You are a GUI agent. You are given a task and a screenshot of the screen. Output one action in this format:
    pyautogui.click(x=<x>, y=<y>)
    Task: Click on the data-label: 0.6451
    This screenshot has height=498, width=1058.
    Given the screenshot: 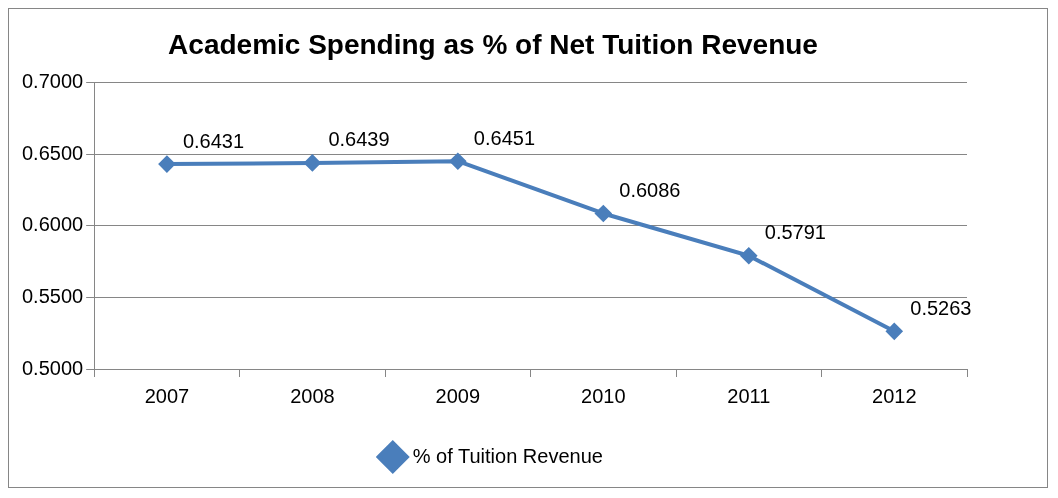 What is the action you would take?
    pyautogui.click(x=504, y=137)
    